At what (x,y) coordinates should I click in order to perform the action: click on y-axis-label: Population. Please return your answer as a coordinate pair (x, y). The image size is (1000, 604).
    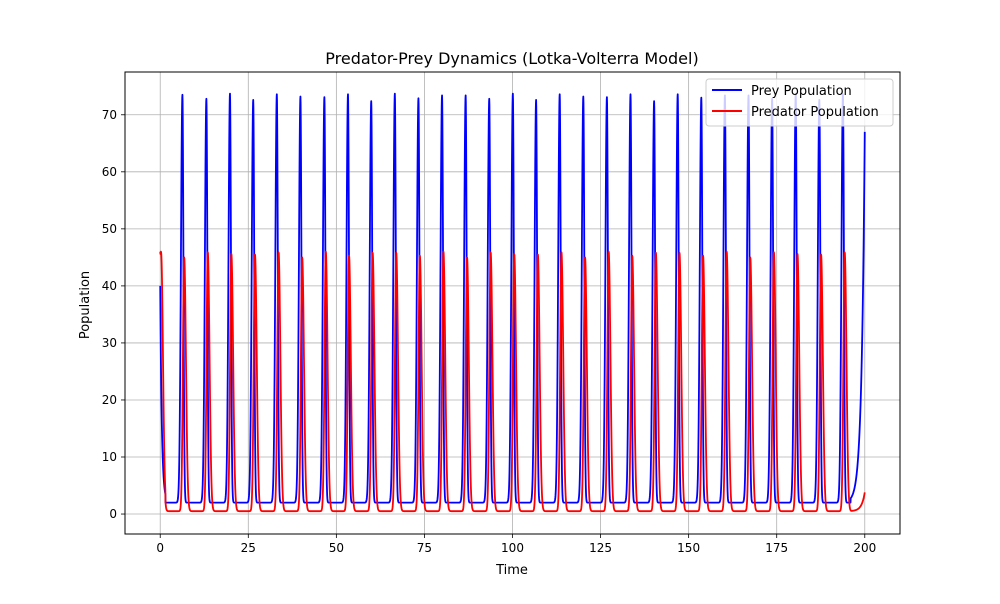
    Looking at the image, I should click on (85, 305).